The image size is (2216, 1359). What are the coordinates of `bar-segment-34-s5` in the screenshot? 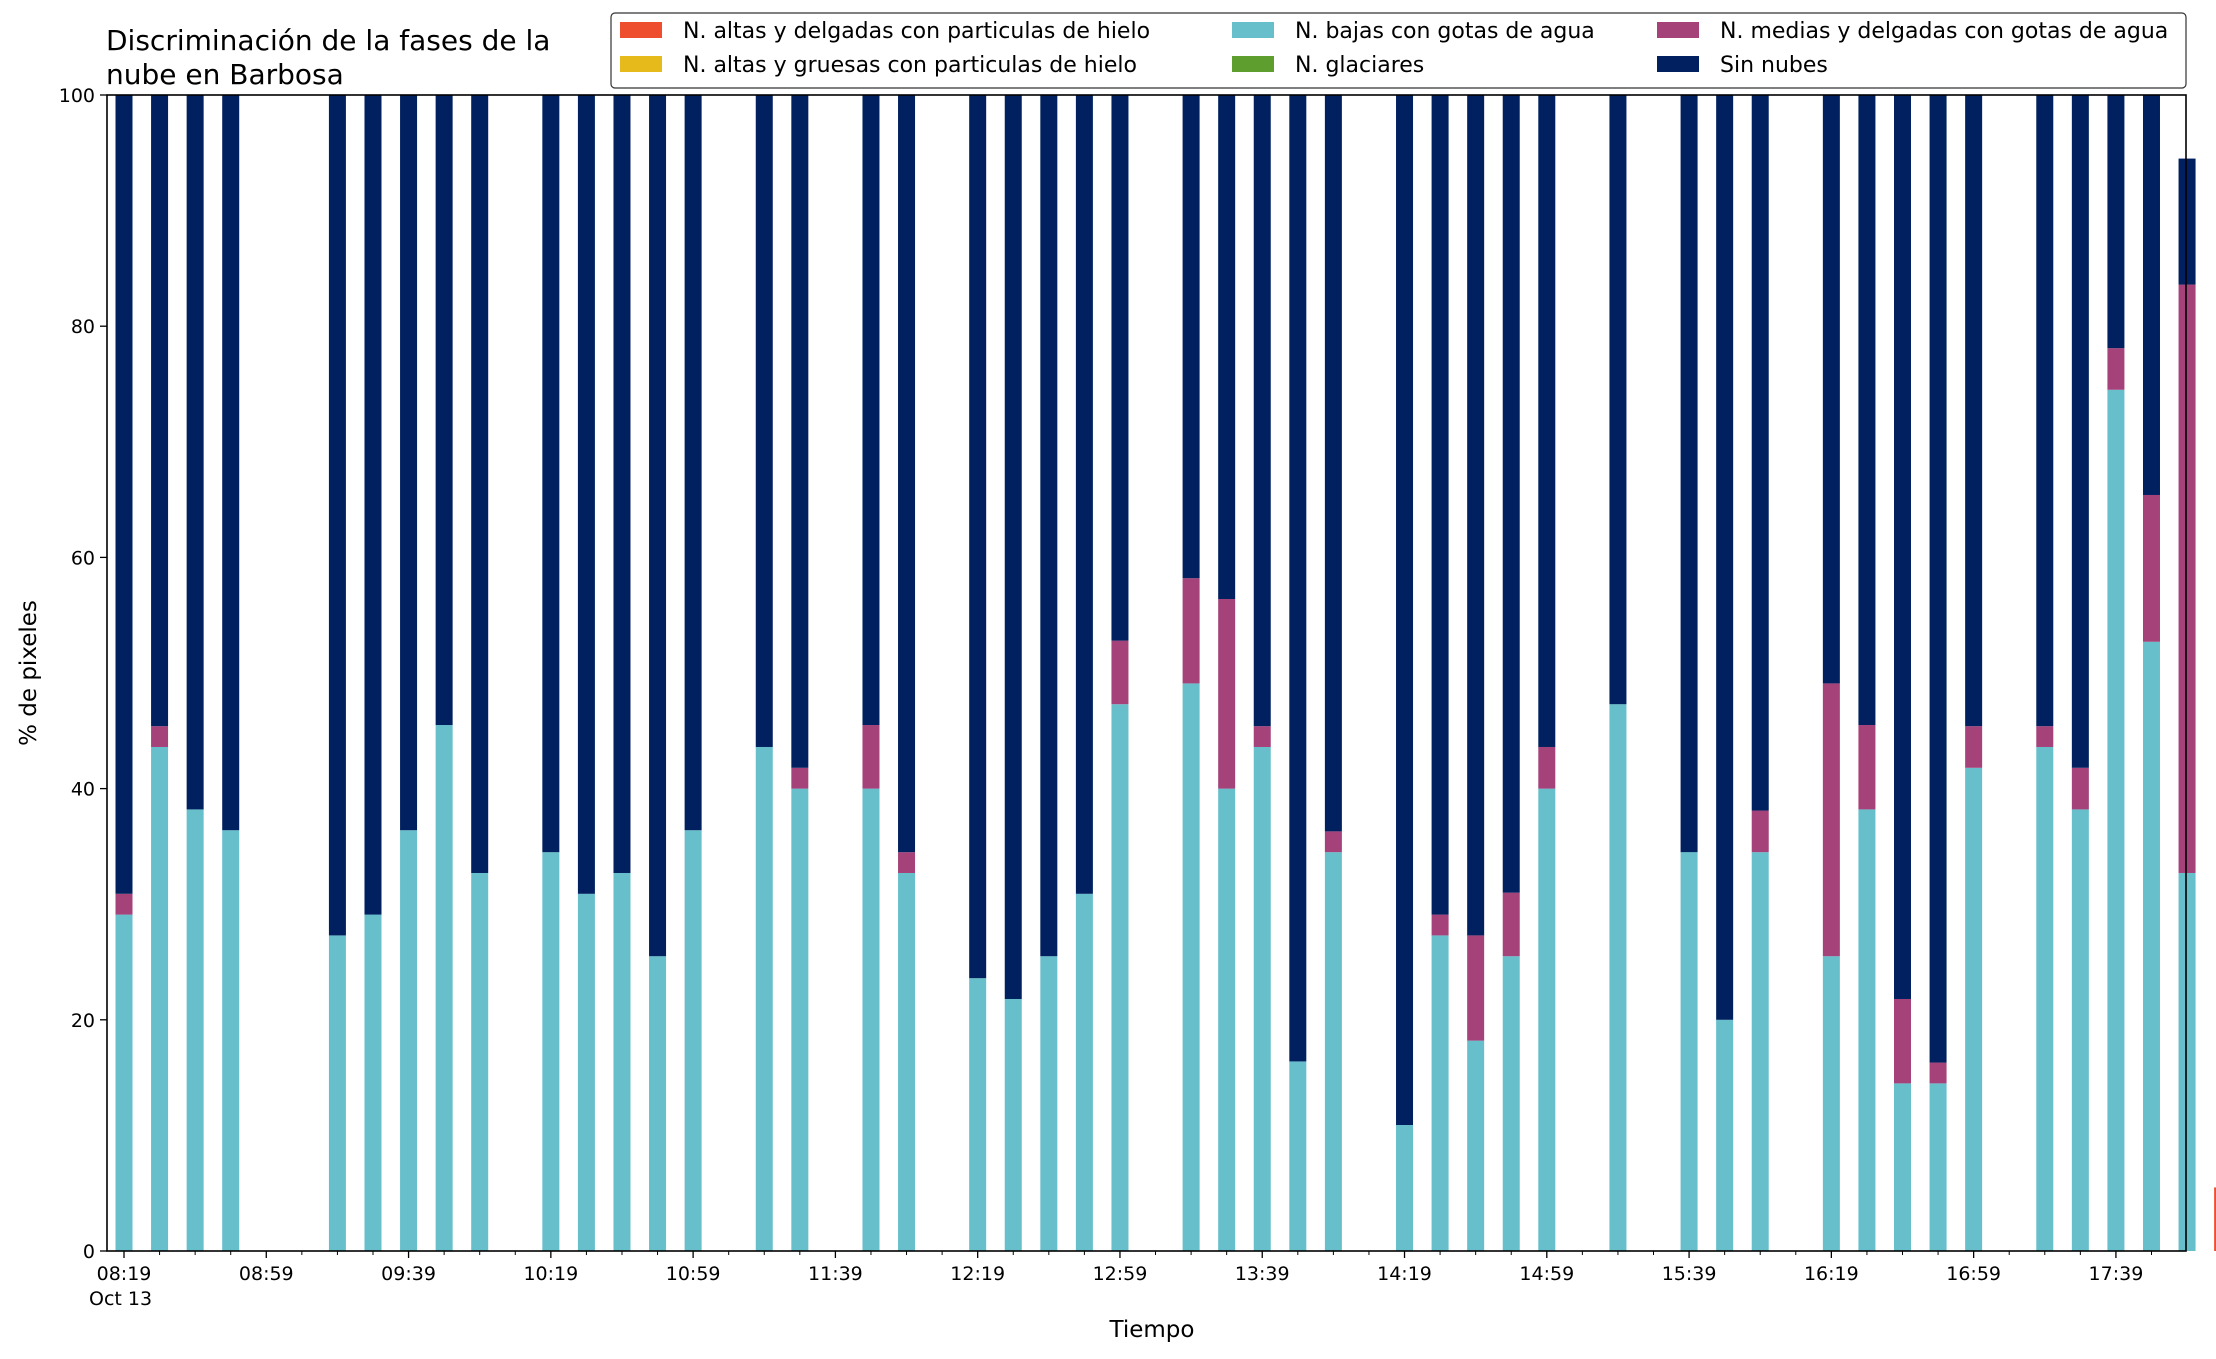 It's located at (1333, 463).